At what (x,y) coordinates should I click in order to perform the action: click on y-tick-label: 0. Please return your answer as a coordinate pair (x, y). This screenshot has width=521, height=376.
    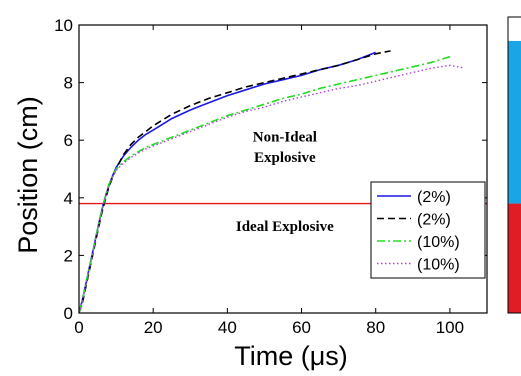
    Looking at the image, I should click on (68, 313).